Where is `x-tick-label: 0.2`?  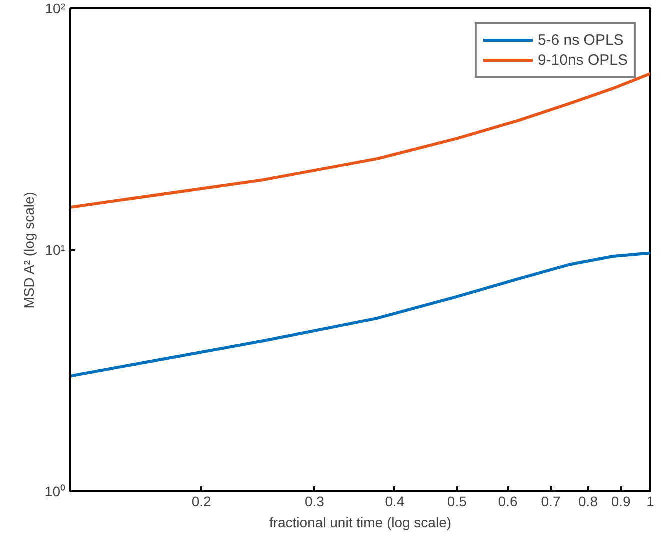
x-tick-label: 0.2 is located at coordinates (202, 502).